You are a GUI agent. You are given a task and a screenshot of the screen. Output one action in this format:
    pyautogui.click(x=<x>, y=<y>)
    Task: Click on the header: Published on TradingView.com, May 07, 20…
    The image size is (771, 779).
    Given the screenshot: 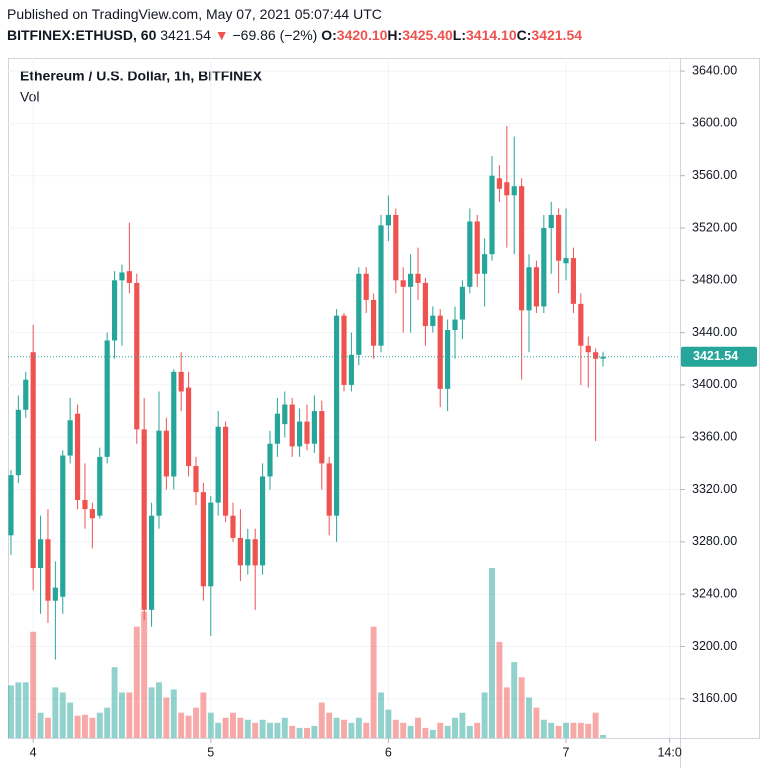 What is the action you would take?
    pyautogui.click(x=294, y=24)
    